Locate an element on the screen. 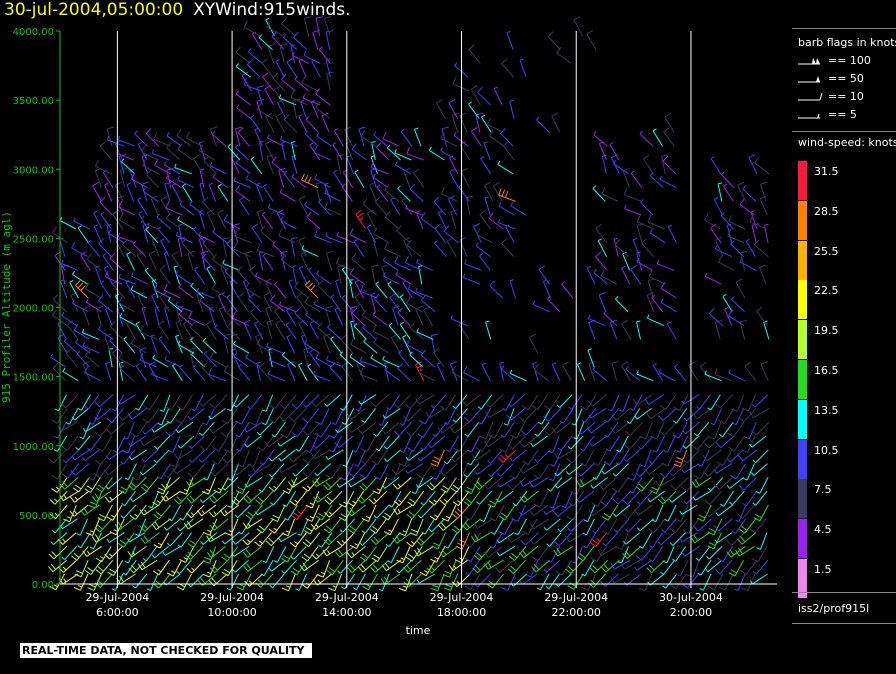 This screenshot has height=674, width=896. speed-color-label: 28.5 is located at coordinates (826, 211).